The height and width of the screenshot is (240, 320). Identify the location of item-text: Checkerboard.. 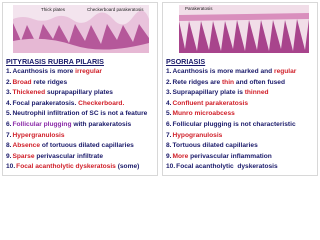
(101, 103).